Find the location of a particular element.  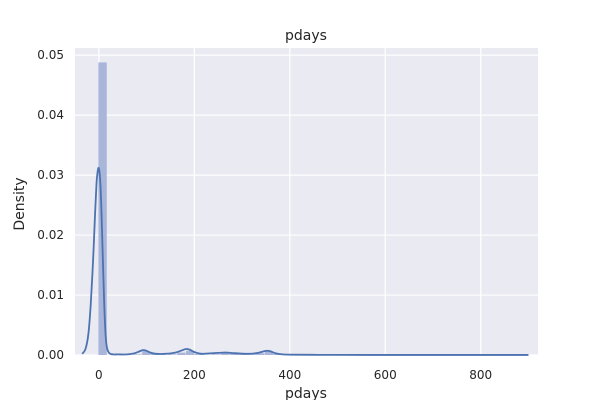

x-tick-label: 800 is located at coordinates (480, 375).